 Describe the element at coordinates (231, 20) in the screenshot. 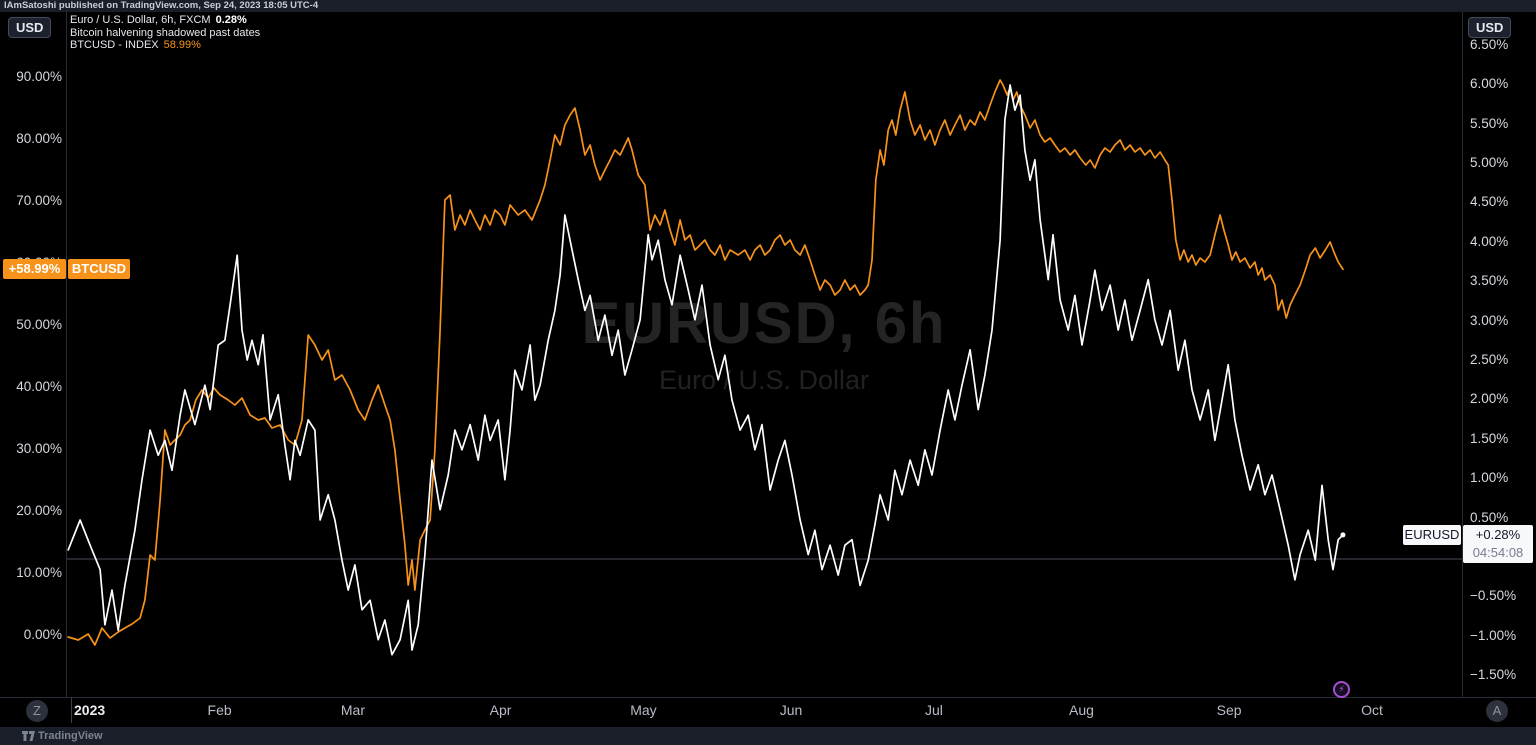

I see `legend-main-change: 0.28%` at that location.